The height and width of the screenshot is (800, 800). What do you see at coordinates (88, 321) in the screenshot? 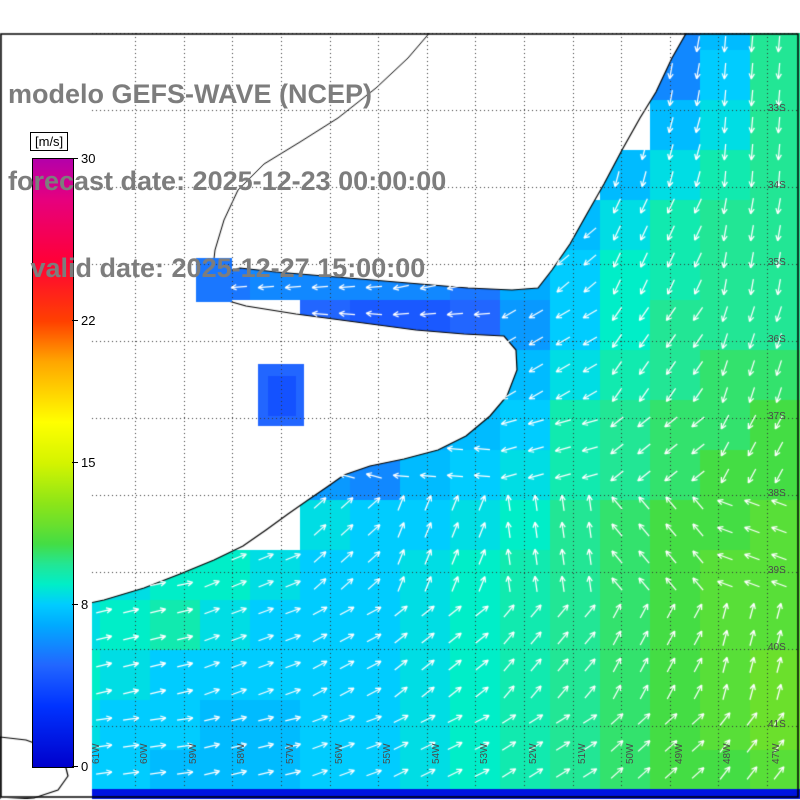
I see `colorbar-tick-label: 22` at bounding box center [88, 321].